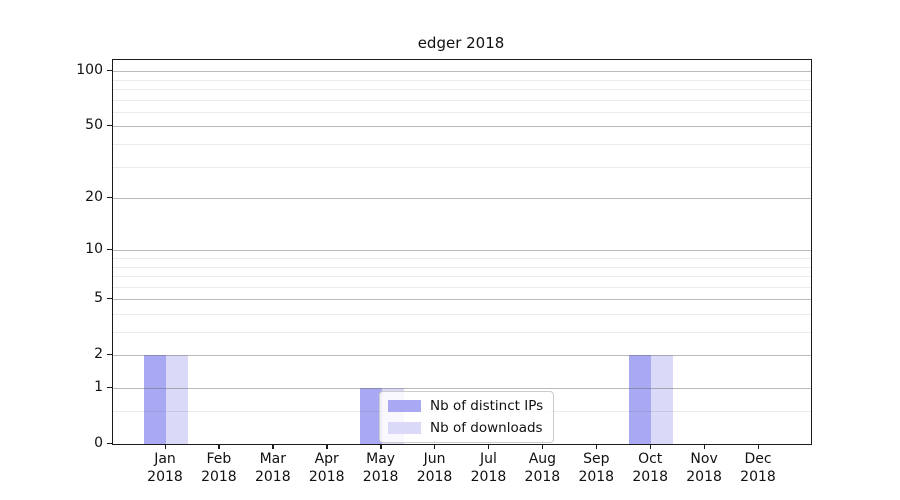  I want to click on x-tick-label: Jul 2018, so click(488, 468).